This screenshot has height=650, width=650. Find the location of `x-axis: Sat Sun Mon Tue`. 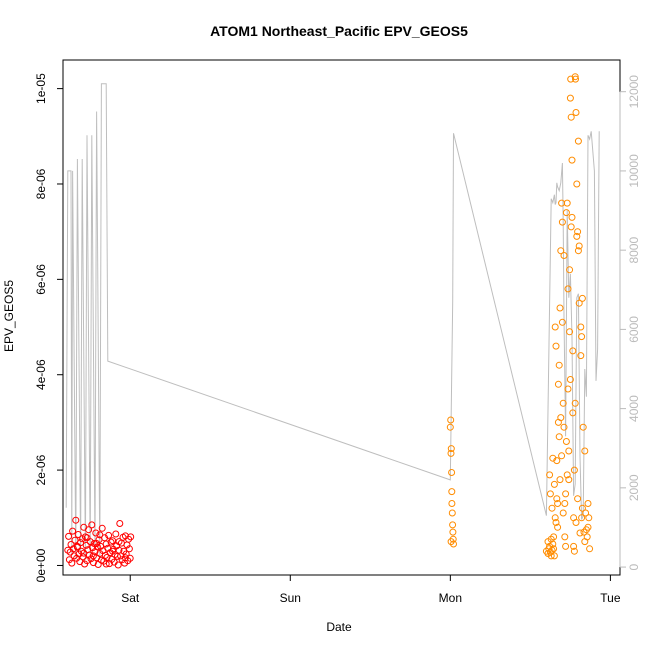

x-axis: Sat Sun Mon Tue is located at coordinates (371, 589).